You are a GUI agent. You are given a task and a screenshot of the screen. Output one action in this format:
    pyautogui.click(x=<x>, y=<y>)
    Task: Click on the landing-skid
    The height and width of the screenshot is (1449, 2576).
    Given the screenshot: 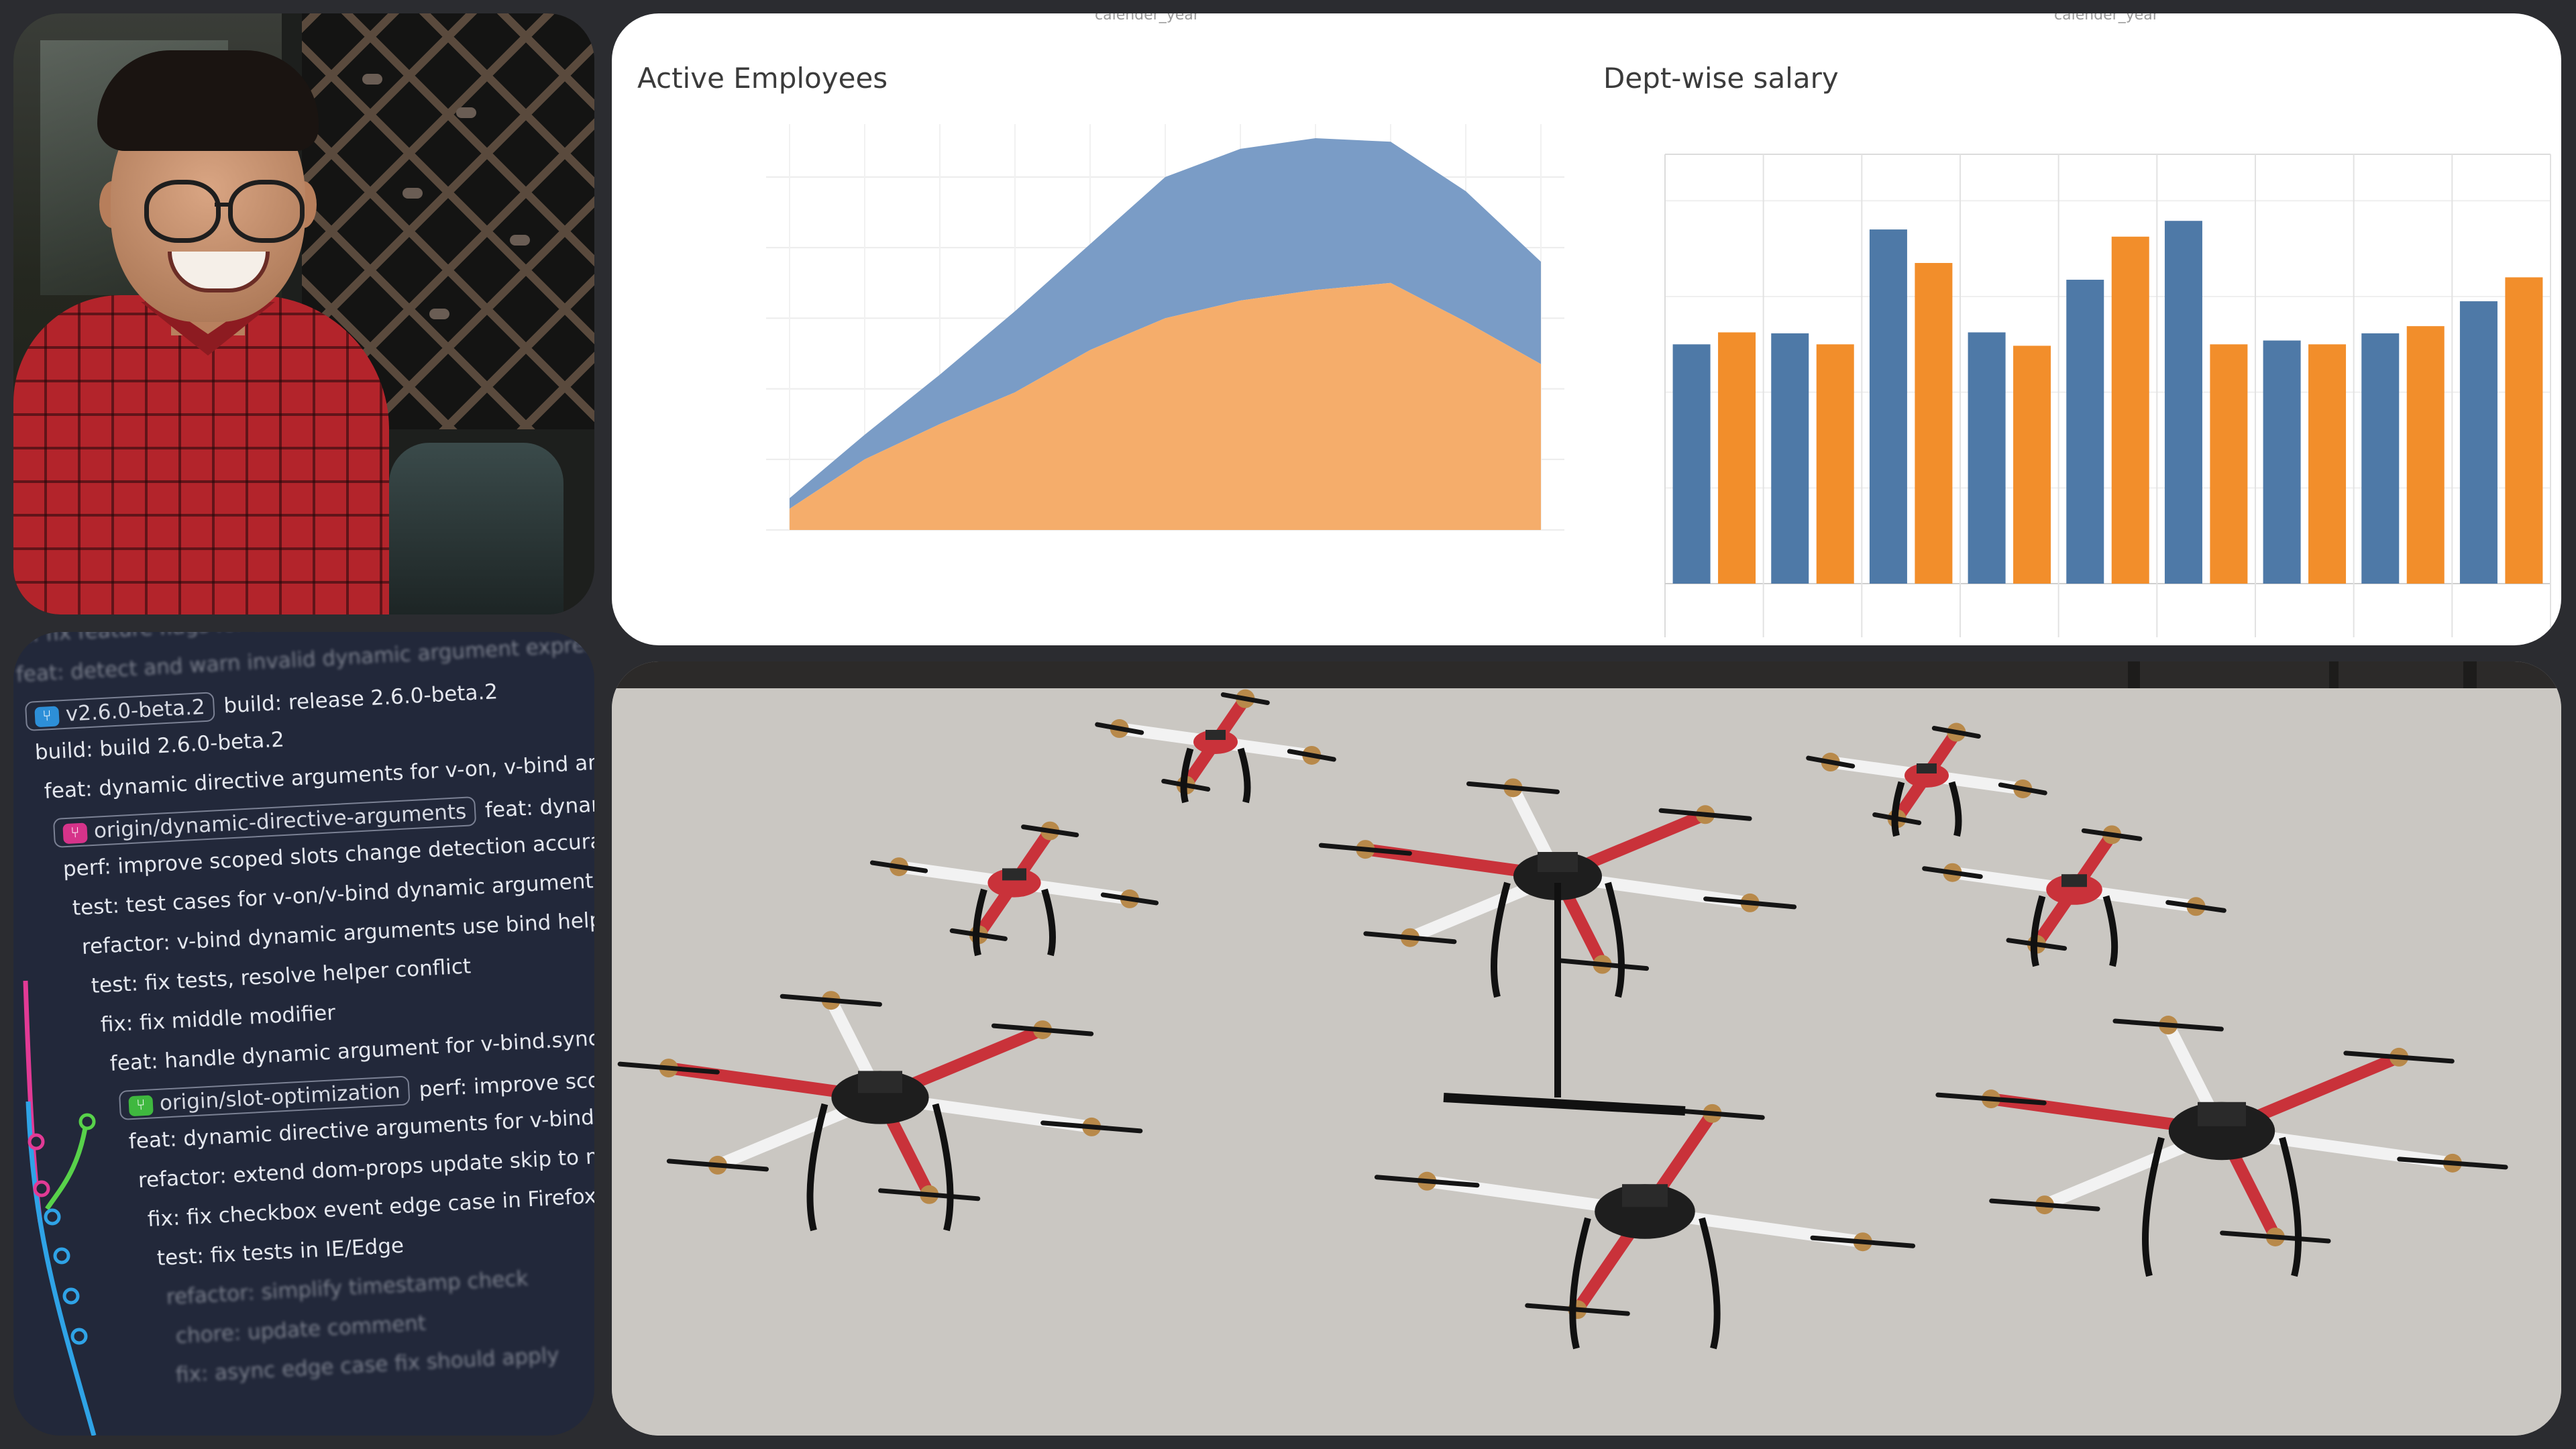 What is the action you would take?
    pyautogui.click(x=1564, y=1104)
    